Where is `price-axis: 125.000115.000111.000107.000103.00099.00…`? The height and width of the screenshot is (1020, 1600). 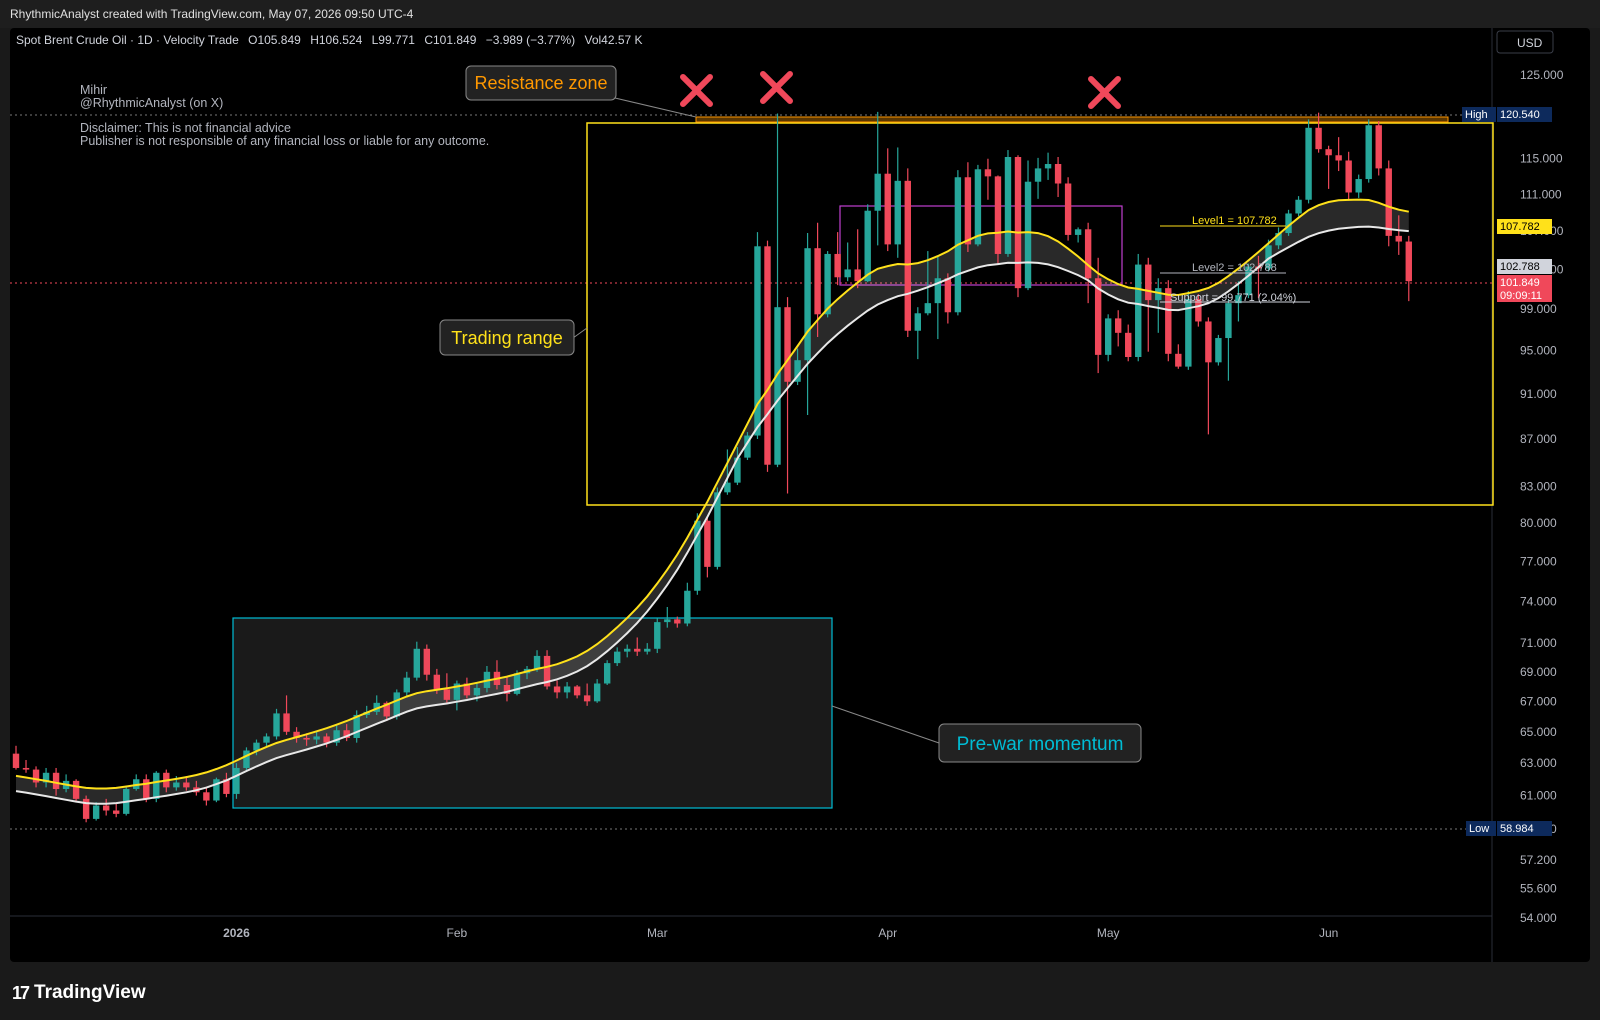
price-axis: 125.000115.000111.000107.000103.00099.00… is located at coordinates (1542, 496).